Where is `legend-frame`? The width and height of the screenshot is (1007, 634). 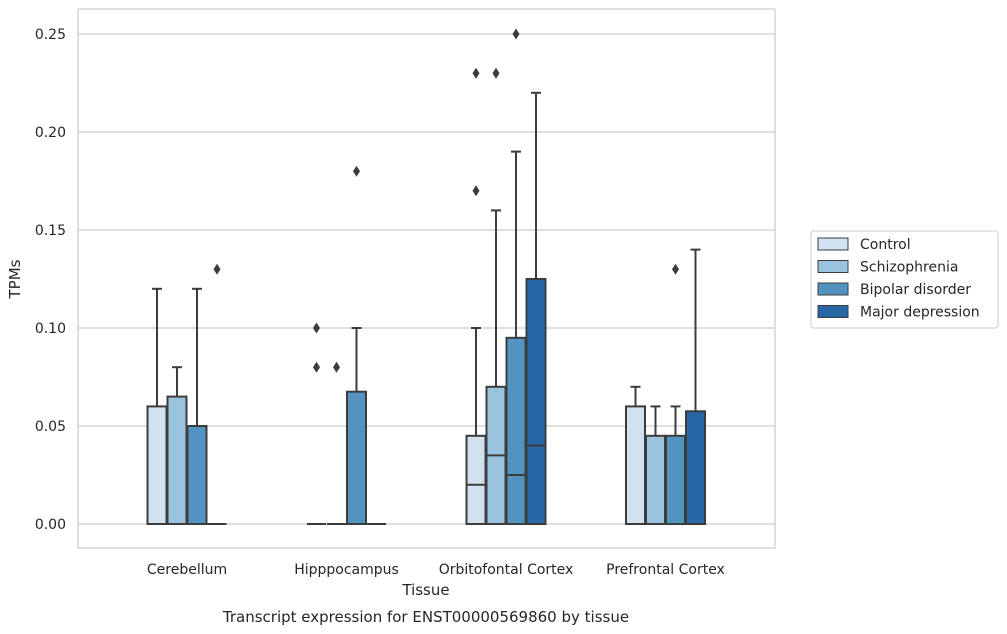
legend-frame is located at coordinates (904, 279).